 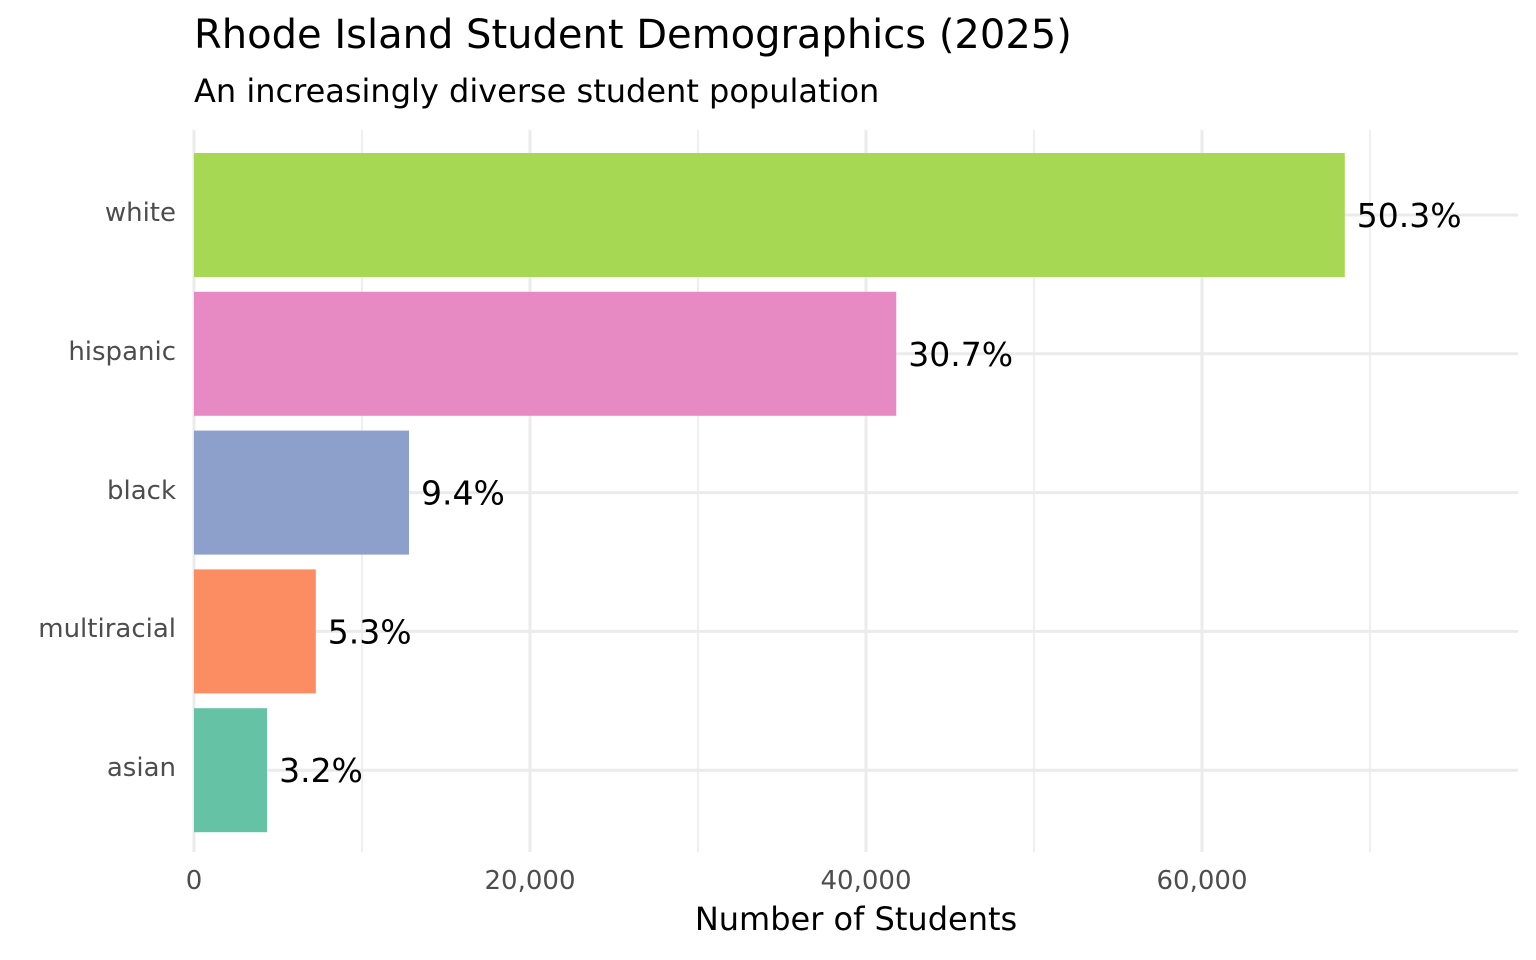 I want to click on bar-black, so click(x=302, y=492).